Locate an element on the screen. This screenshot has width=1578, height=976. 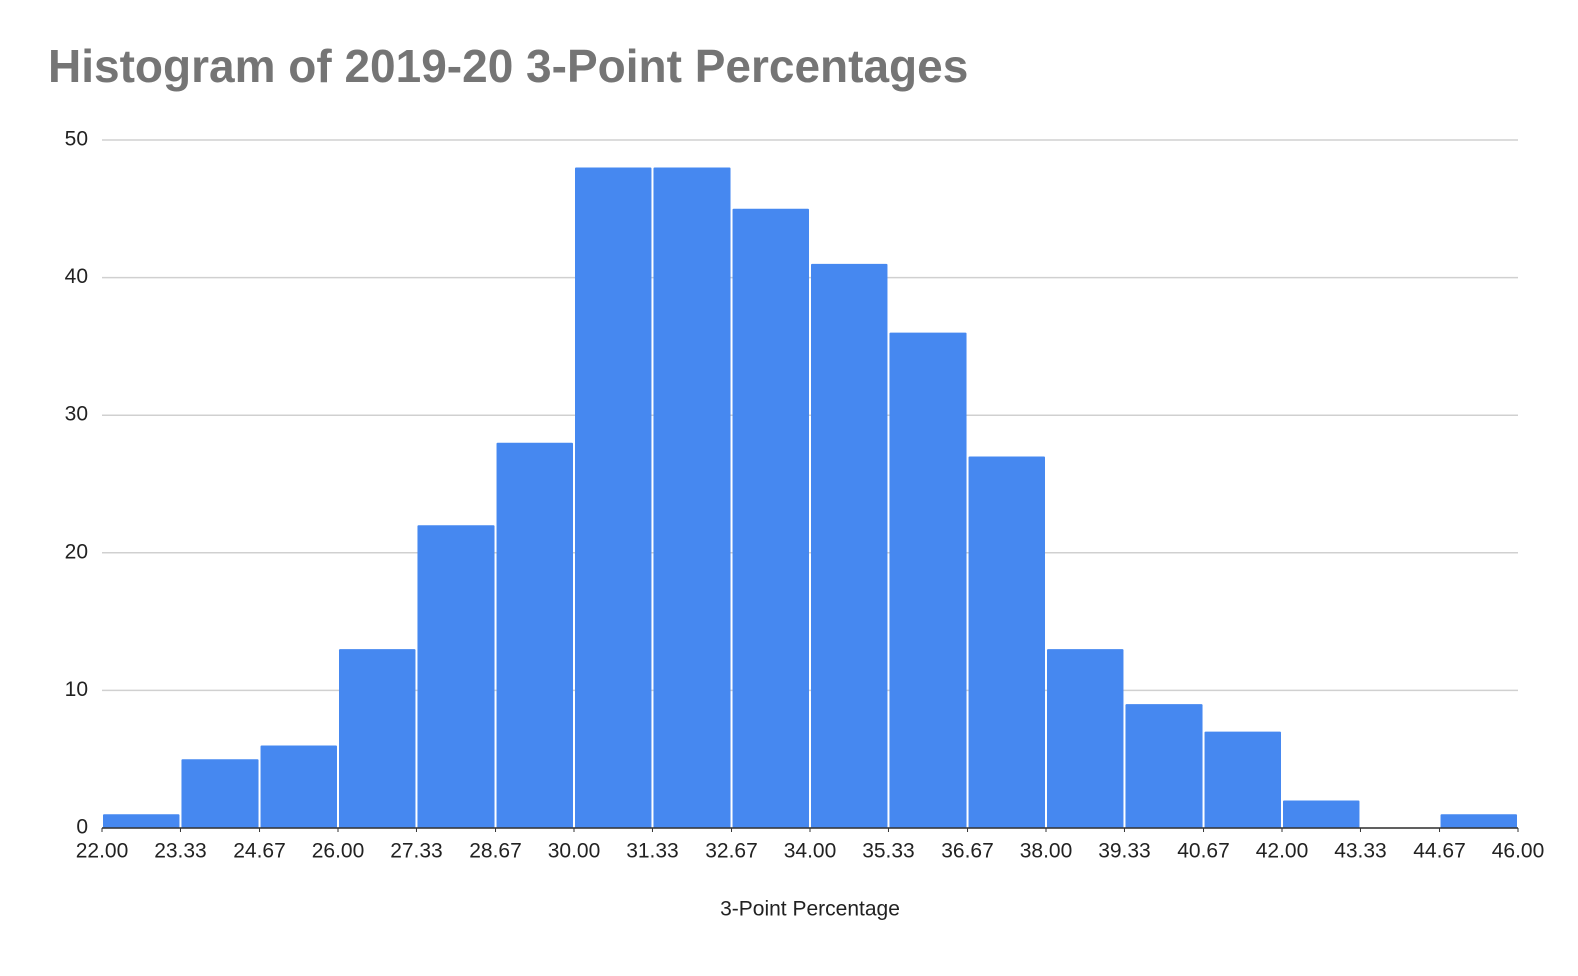
x-tick-label: 34.00 is located at coordinates (810, 851).